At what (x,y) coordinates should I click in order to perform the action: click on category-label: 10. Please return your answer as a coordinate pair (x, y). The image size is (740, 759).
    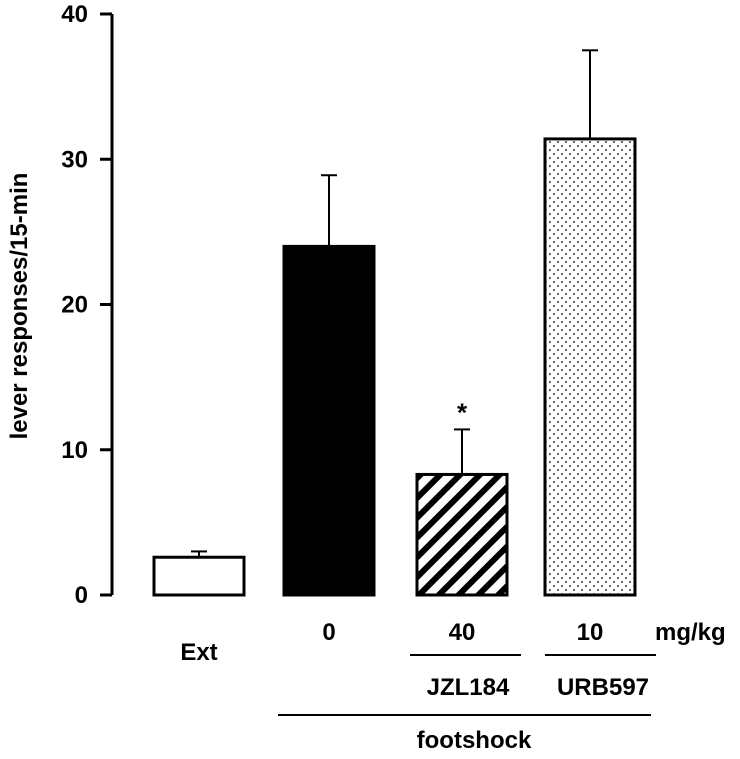
    Looking at the image, I should click on (590, 632).